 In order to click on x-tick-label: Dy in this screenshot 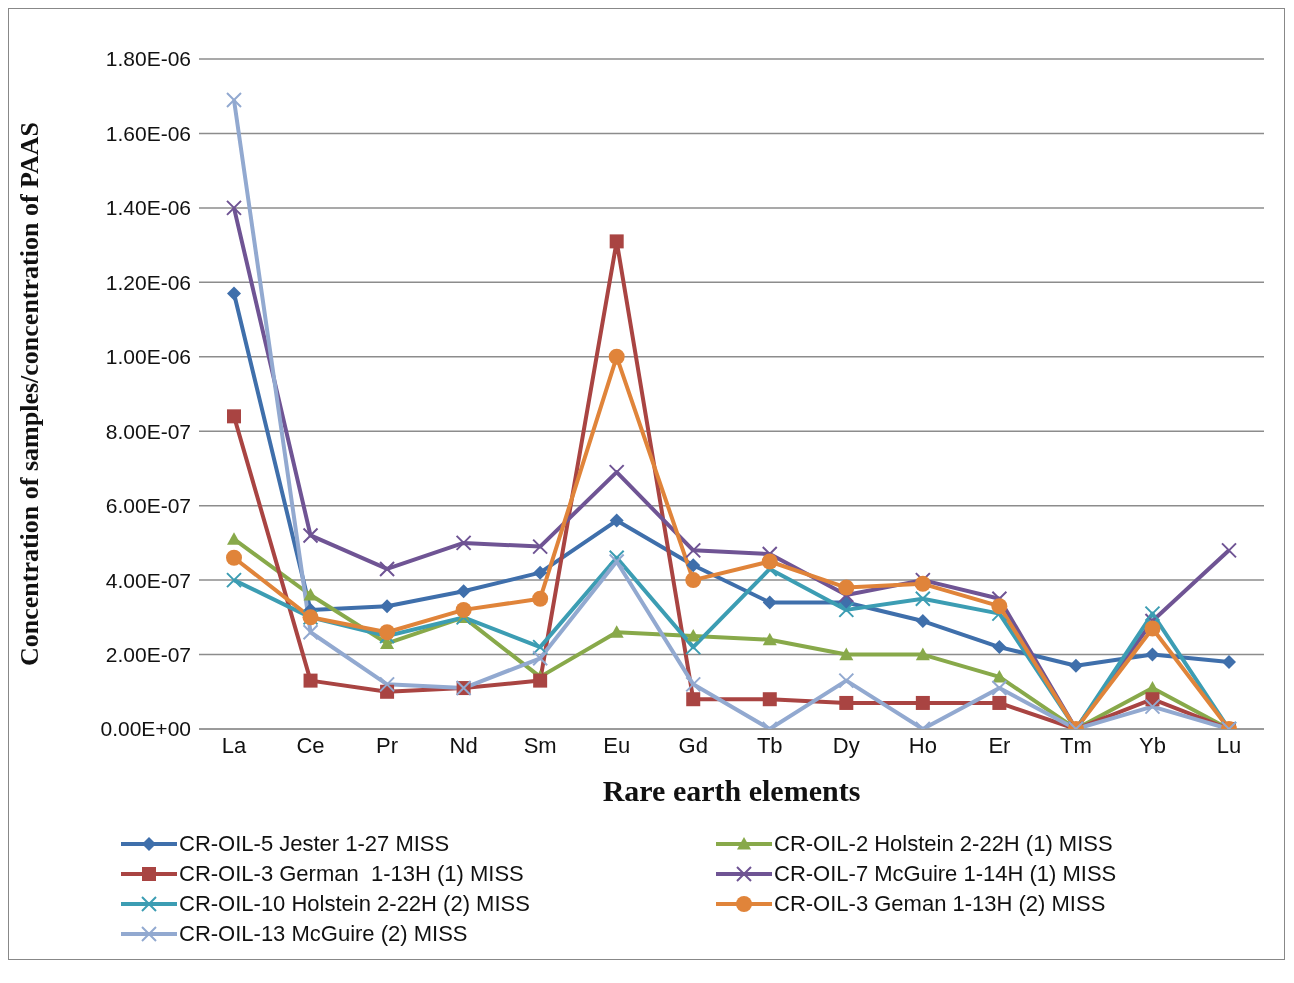, I will do `click(846, 745)`.